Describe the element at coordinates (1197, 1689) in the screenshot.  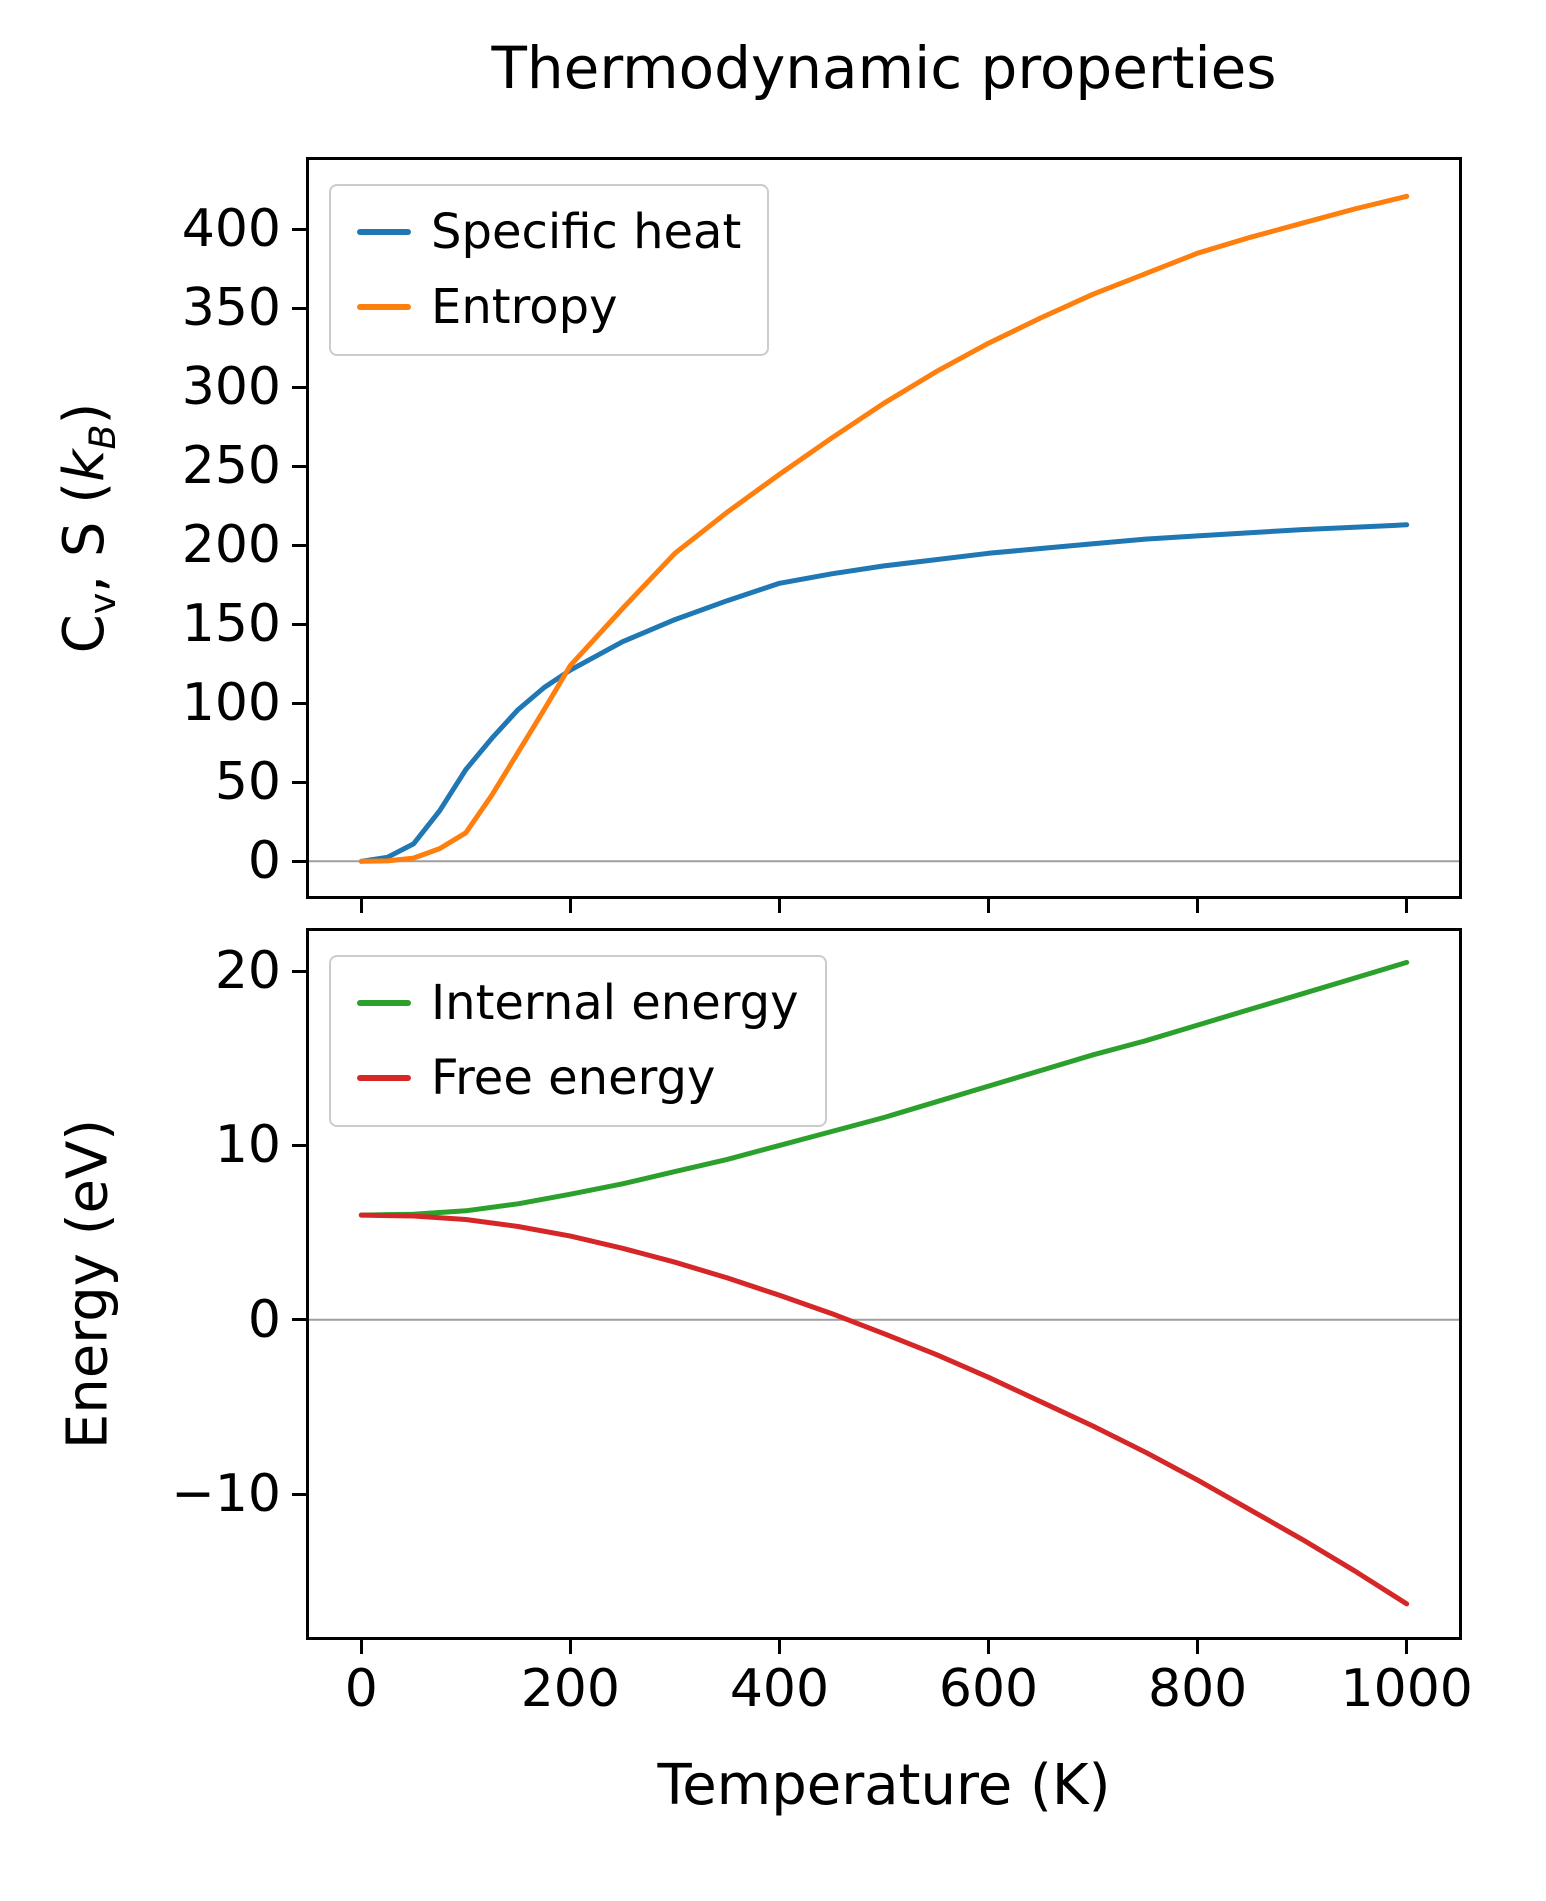
I see `x-tick-label: 800` at that location.